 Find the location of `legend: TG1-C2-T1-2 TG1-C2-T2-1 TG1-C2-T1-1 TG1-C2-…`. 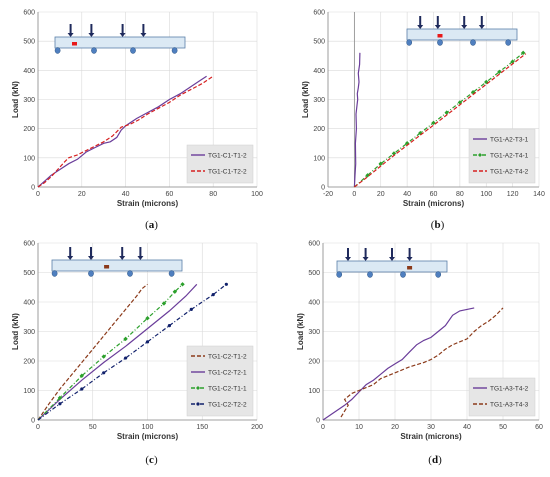

legend: TG1-C2-T1-2 TG1-C2-T2-1 TG1-C2-T1-1 TG1-C2-… is located at coordinates (220, 381).